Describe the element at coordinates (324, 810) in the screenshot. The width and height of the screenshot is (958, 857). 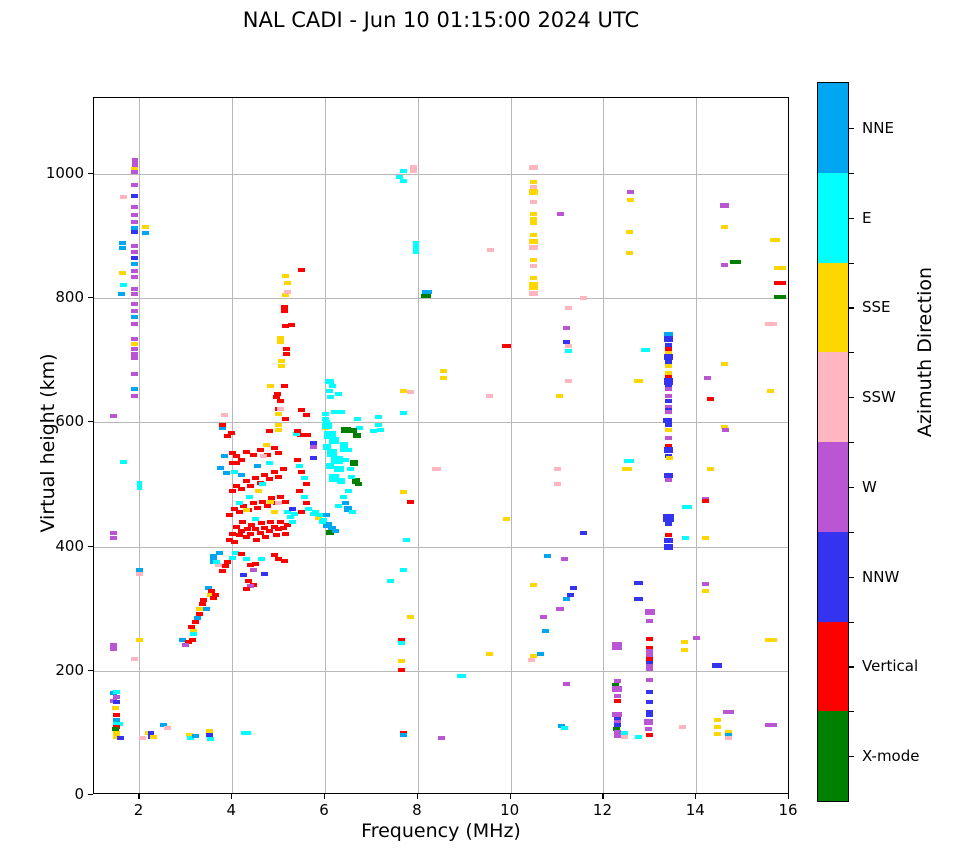
I see `x-tick-label: 6` at that location.